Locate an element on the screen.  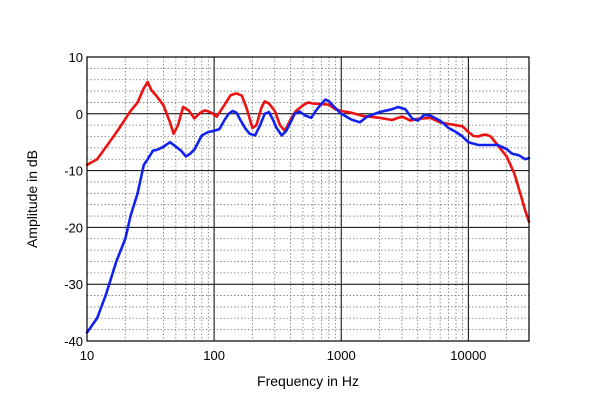
x-tick-label: 10000 is located at coordinates (468, 355).